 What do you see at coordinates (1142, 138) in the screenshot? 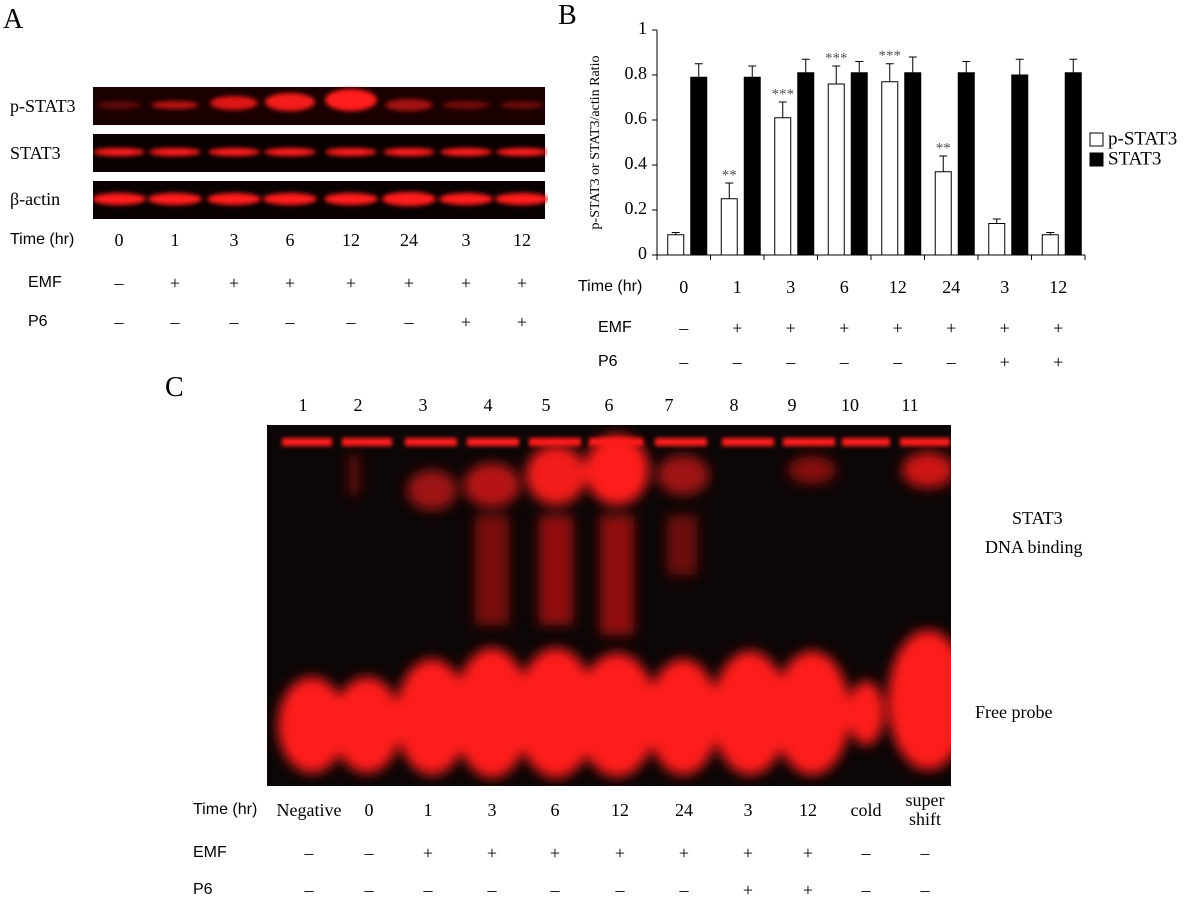
I see `legend-label: p-STAT3` at bounding box center [1142, 138].